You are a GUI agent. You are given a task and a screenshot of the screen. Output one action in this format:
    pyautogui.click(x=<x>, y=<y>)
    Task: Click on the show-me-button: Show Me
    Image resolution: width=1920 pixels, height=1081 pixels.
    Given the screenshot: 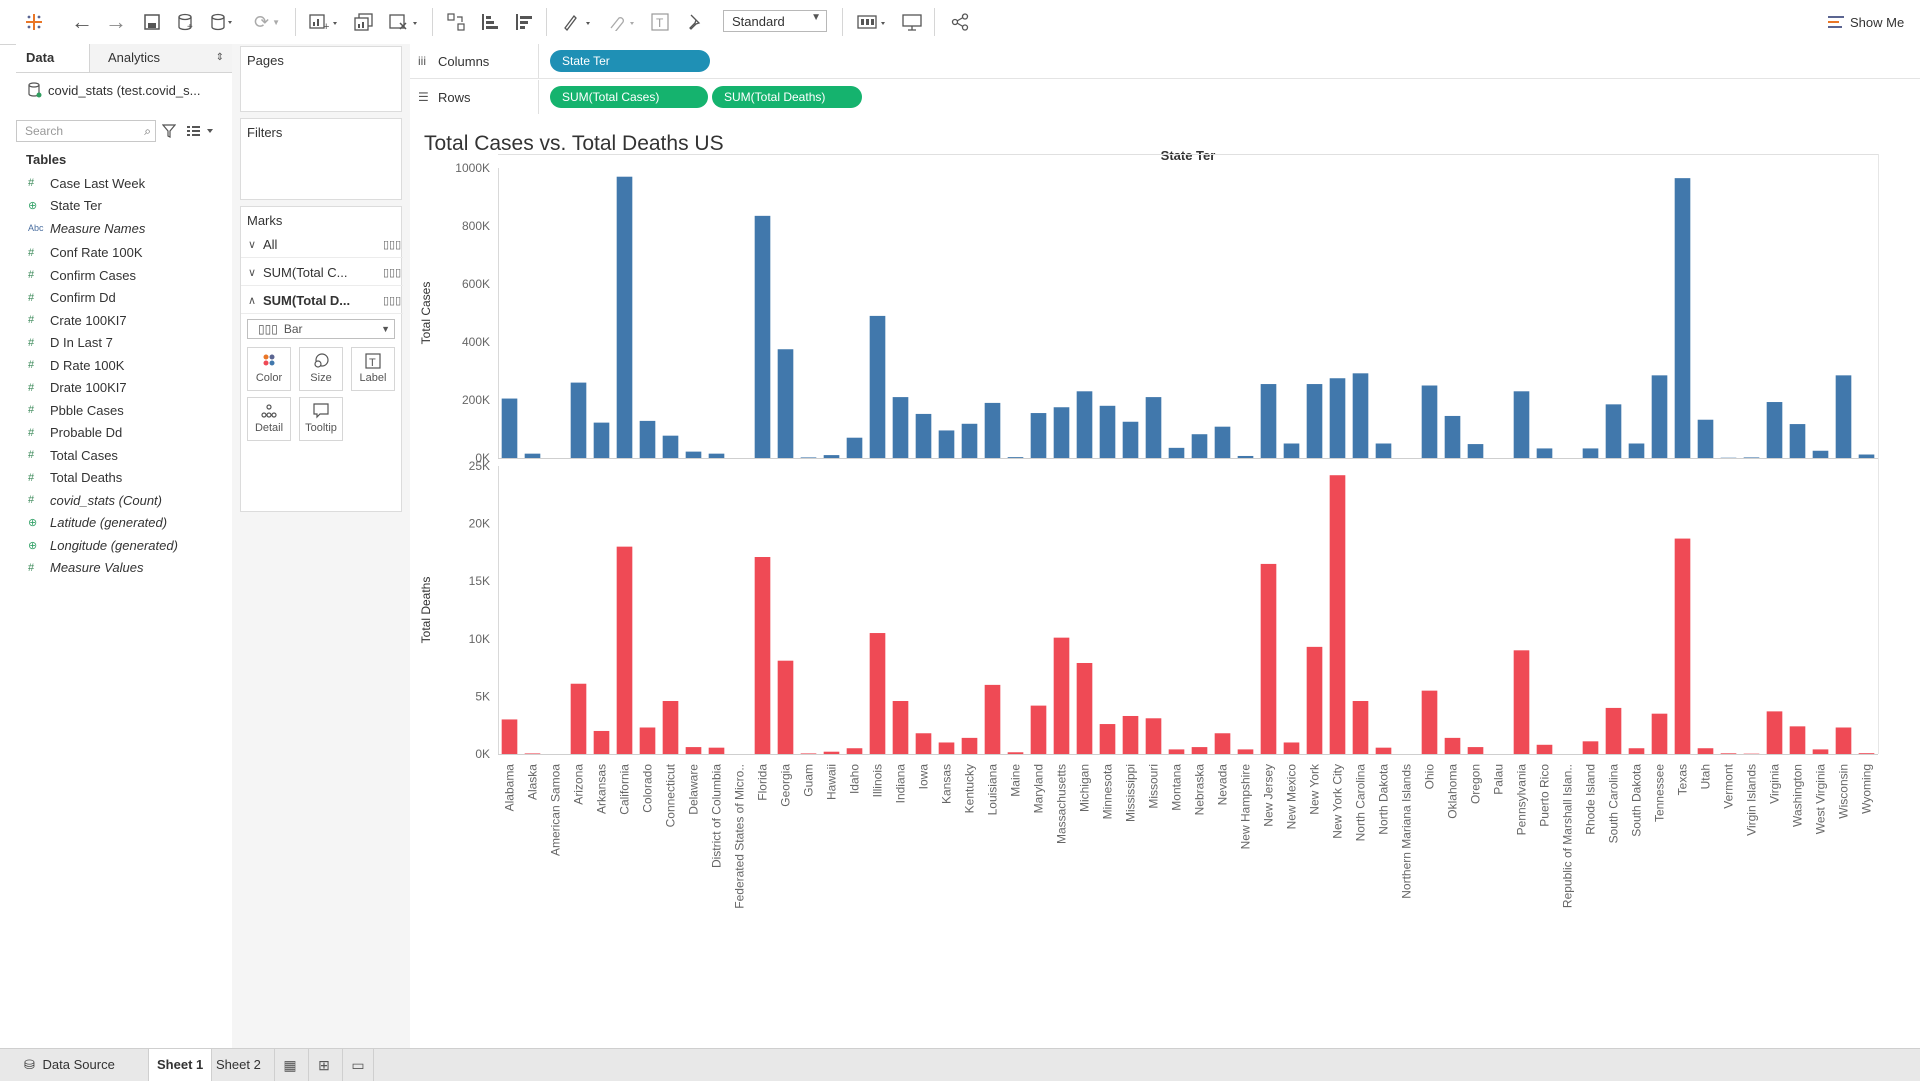 What is the action you would take?
    pyautogui.click(x=1866, y=22)
    